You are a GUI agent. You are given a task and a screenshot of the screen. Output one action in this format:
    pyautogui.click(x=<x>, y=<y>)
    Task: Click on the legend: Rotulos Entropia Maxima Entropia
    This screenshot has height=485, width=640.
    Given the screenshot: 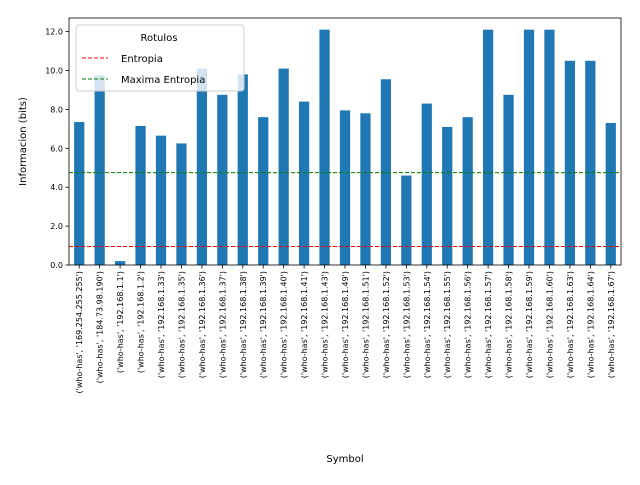 What is the action you would take?
    pyautogui.click(x=160, y=58)
    